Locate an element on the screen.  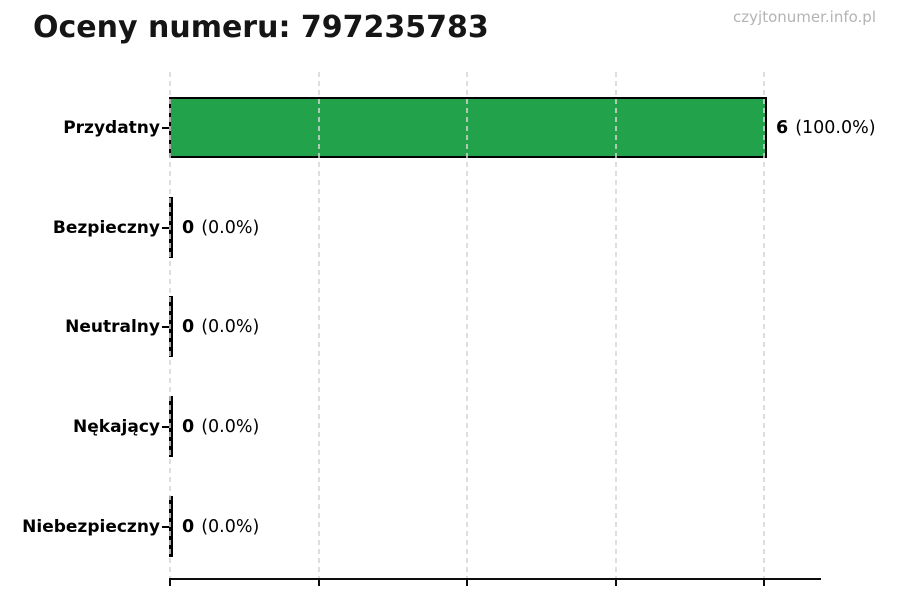
bar-annotation: 6 (100.0%) is located at coordinates (826, 128).